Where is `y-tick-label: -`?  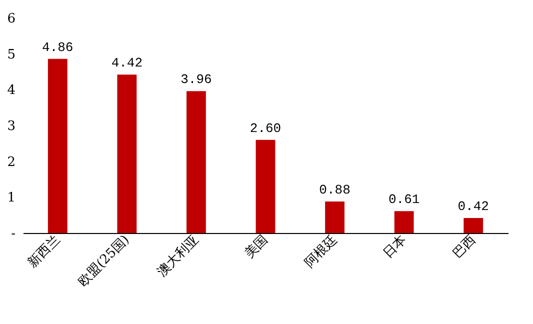
y-tick-label: - is located at coordinates (13, 234).